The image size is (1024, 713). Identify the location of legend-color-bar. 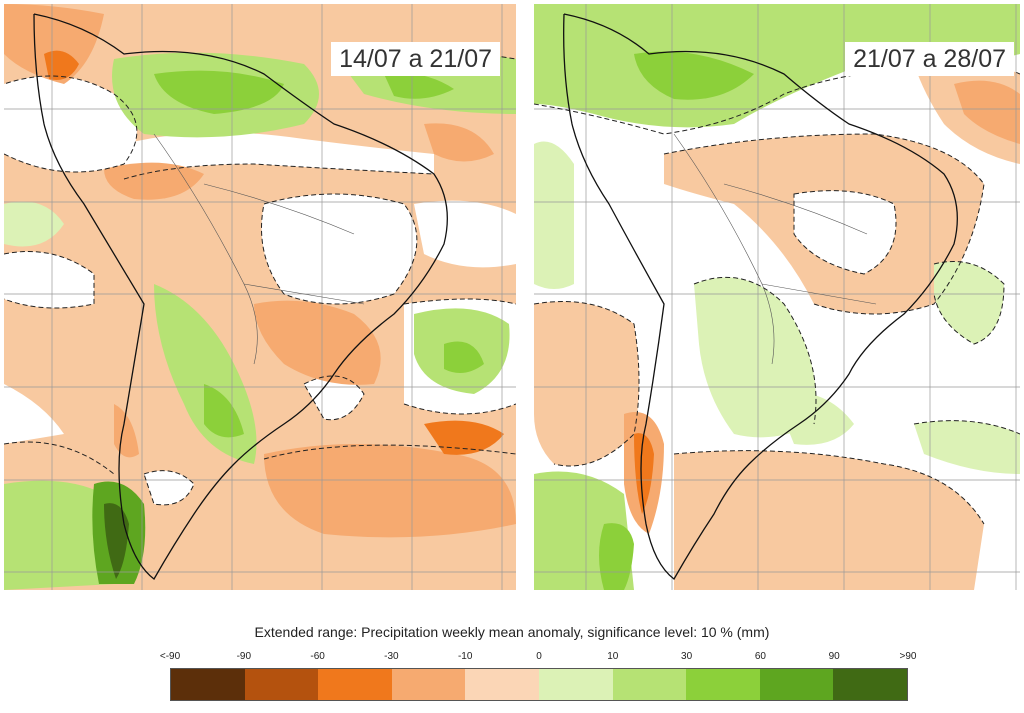
(539, 684).